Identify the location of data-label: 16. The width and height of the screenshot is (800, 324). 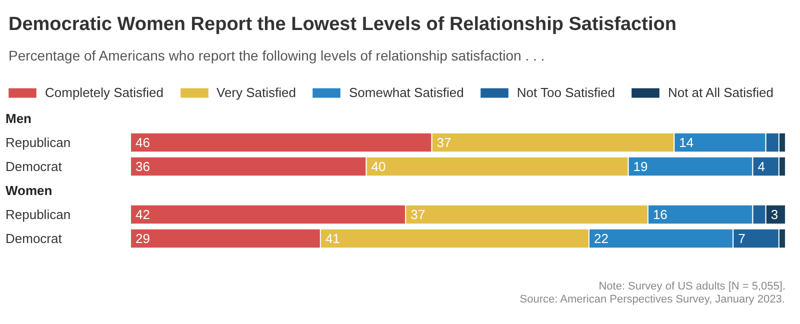
(660, 214).